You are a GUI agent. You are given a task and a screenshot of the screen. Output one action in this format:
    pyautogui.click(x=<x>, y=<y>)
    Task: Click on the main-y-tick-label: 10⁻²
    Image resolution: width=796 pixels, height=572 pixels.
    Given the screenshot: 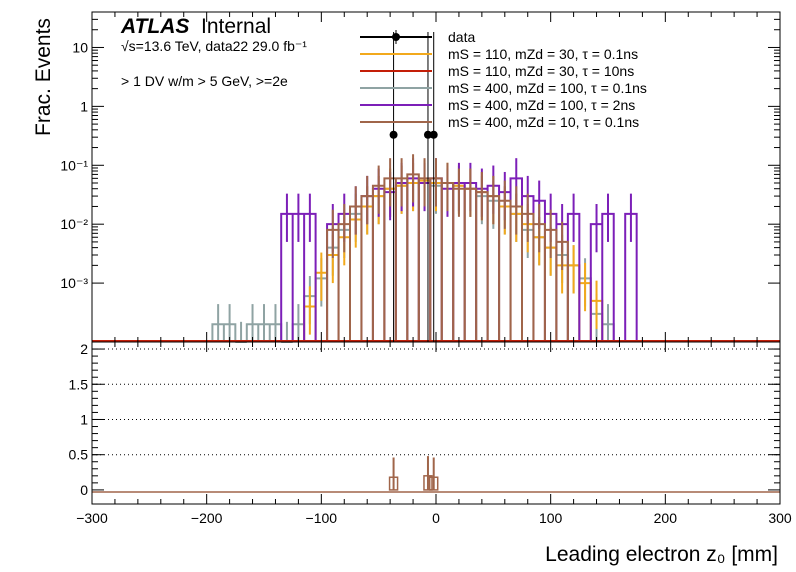 What is the action you would take?
    pyautogui.click(x=74, y=224)
    